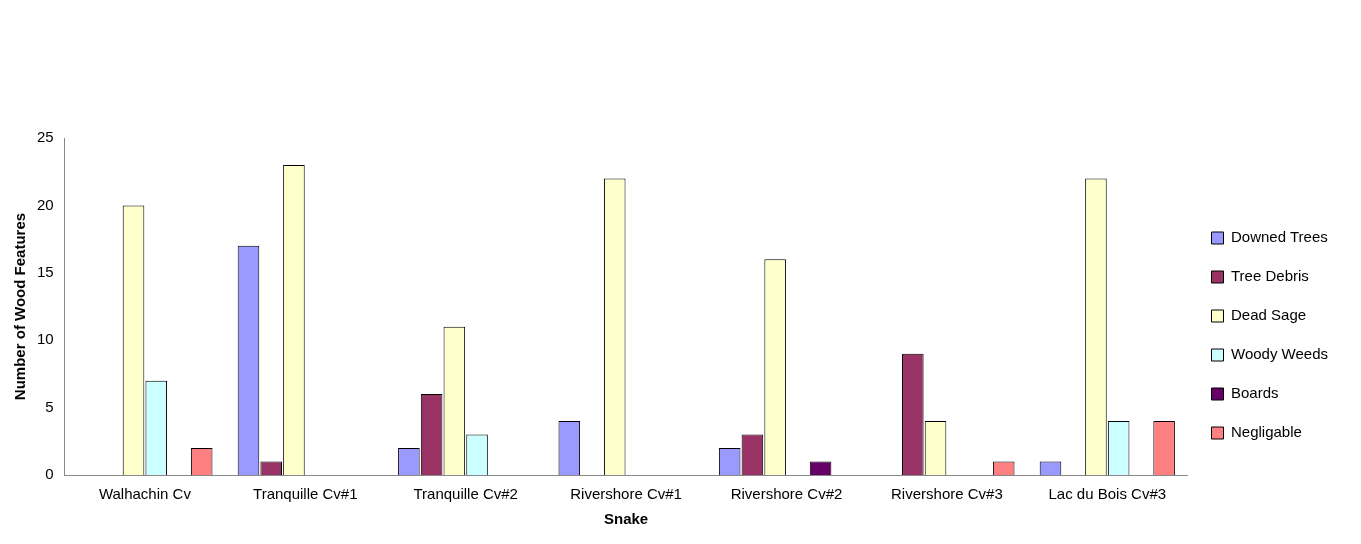 This screenshot has height=544, width=1361. Describe the element at coordinates (45, 204) in the screenshot. I see `y-tick-label: 20` at that location.